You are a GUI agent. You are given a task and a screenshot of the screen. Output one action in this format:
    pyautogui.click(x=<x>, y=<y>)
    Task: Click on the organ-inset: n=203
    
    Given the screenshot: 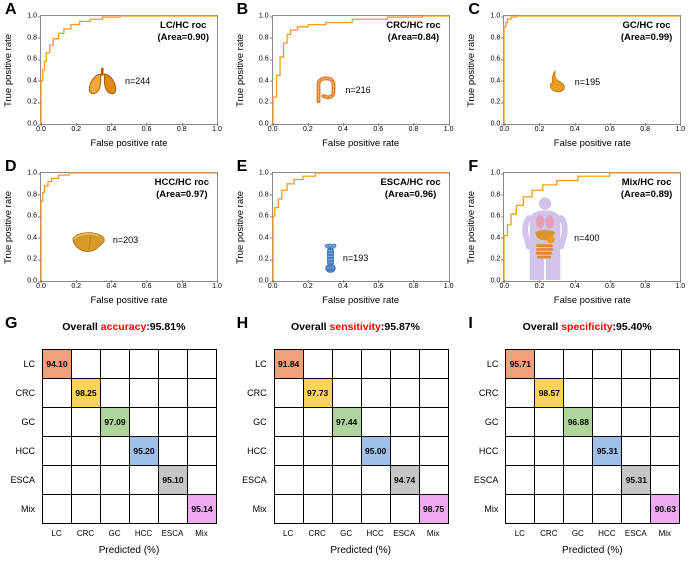 What is the action you would take?
    pyautogui.click(x=104, y=240)
    